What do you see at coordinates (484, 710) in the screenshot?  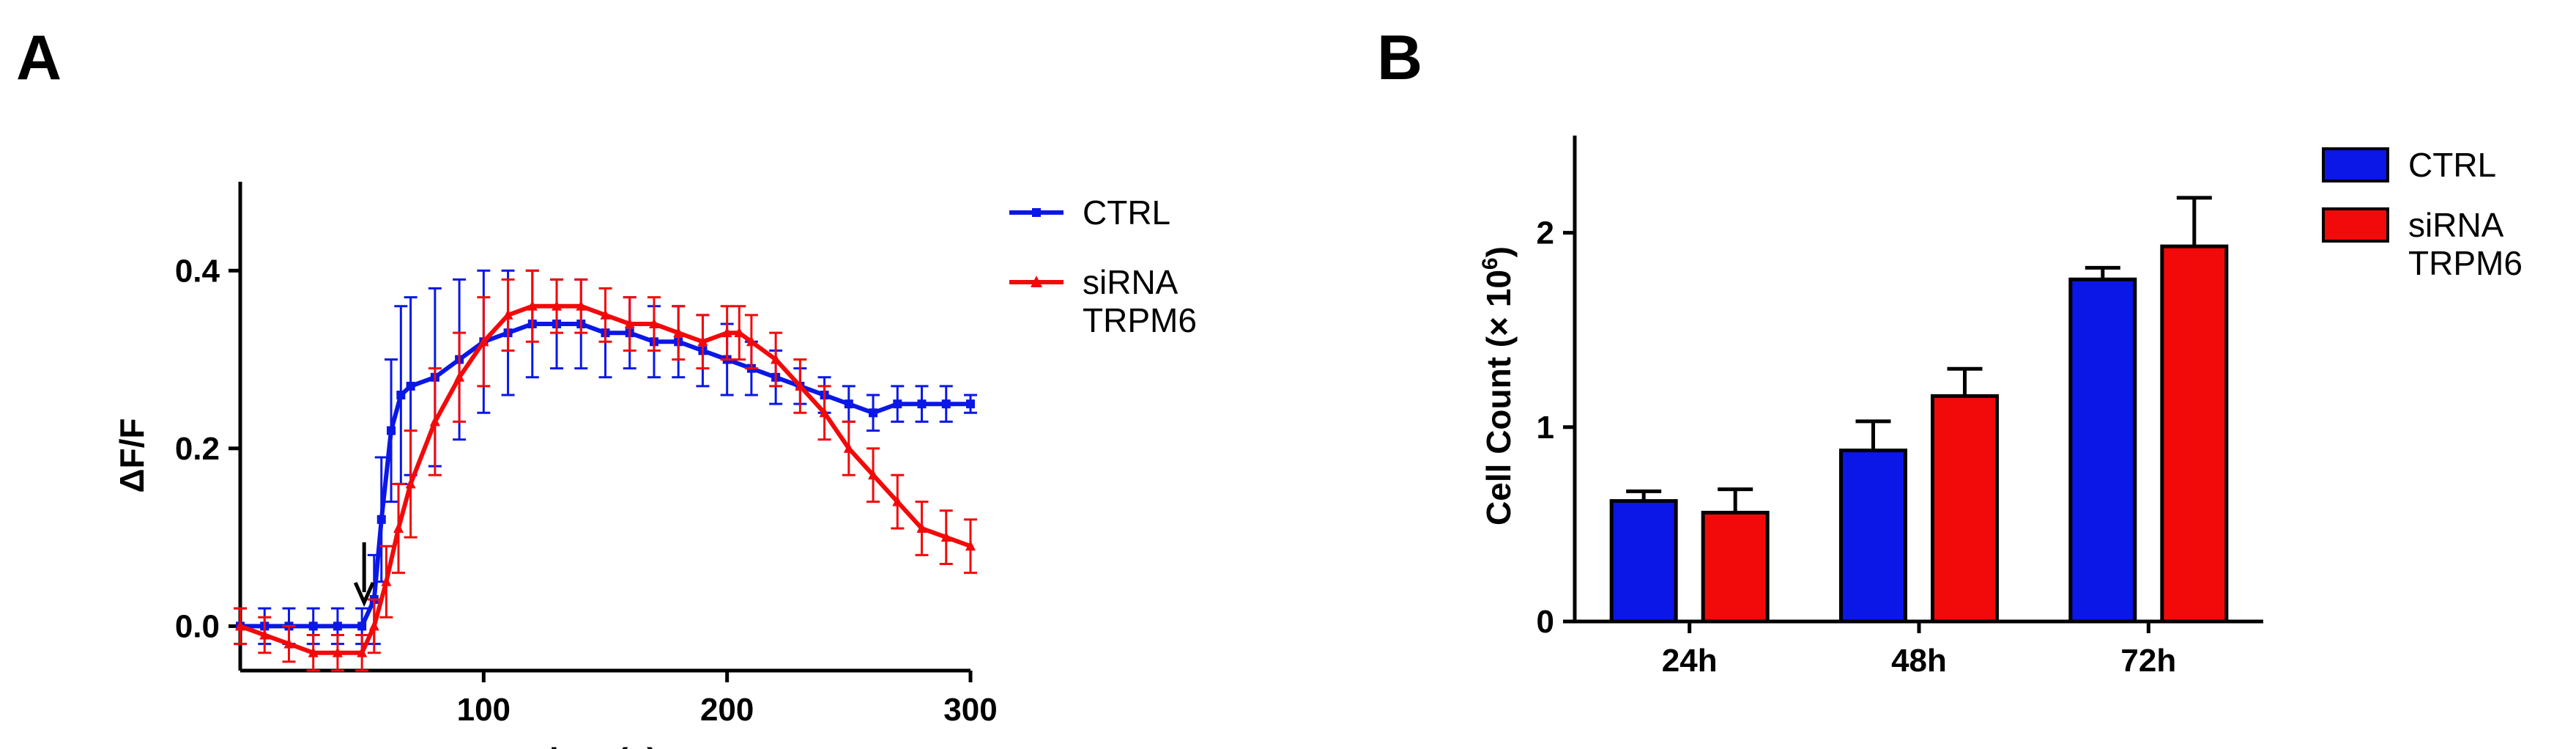 I see `x-tick-label: 100` at bounding box center [484, 710].